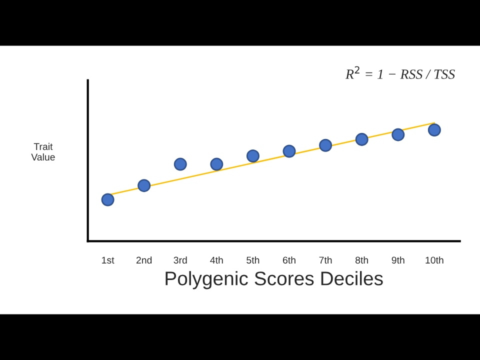  I want to click on x-tick-label: 2nd, so click(144, 260).